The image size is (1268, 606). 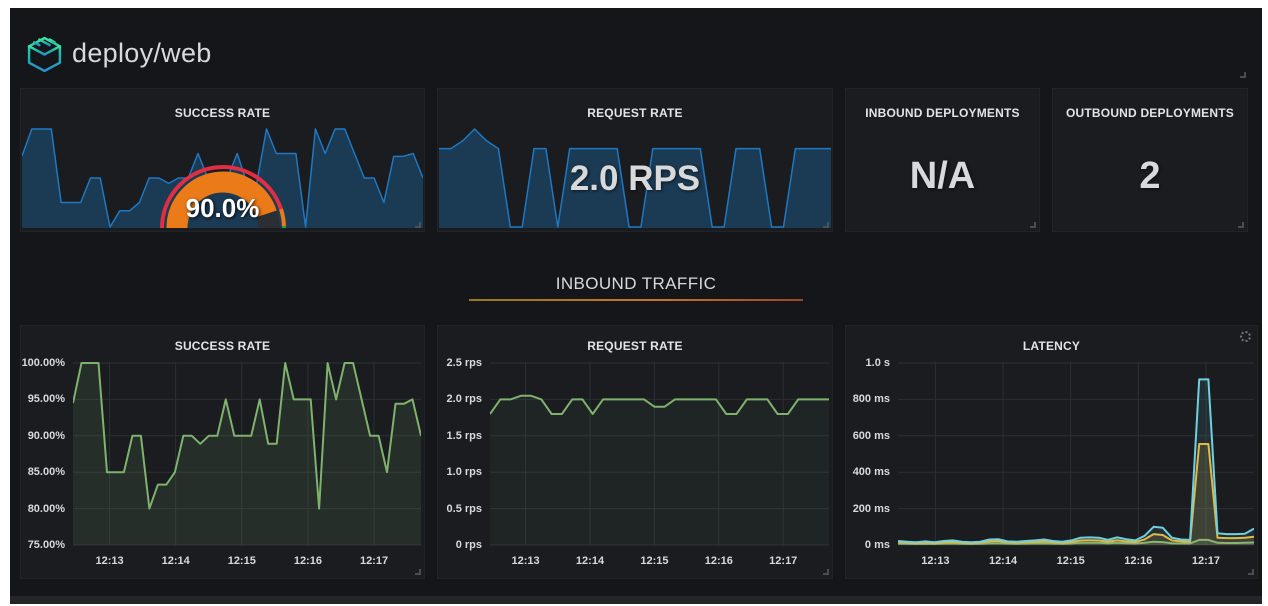 What do you see at coordinates (46, 399) in the screenshot?
I see `y-tick-label: 95.00%` at bounding box center [46, 399].